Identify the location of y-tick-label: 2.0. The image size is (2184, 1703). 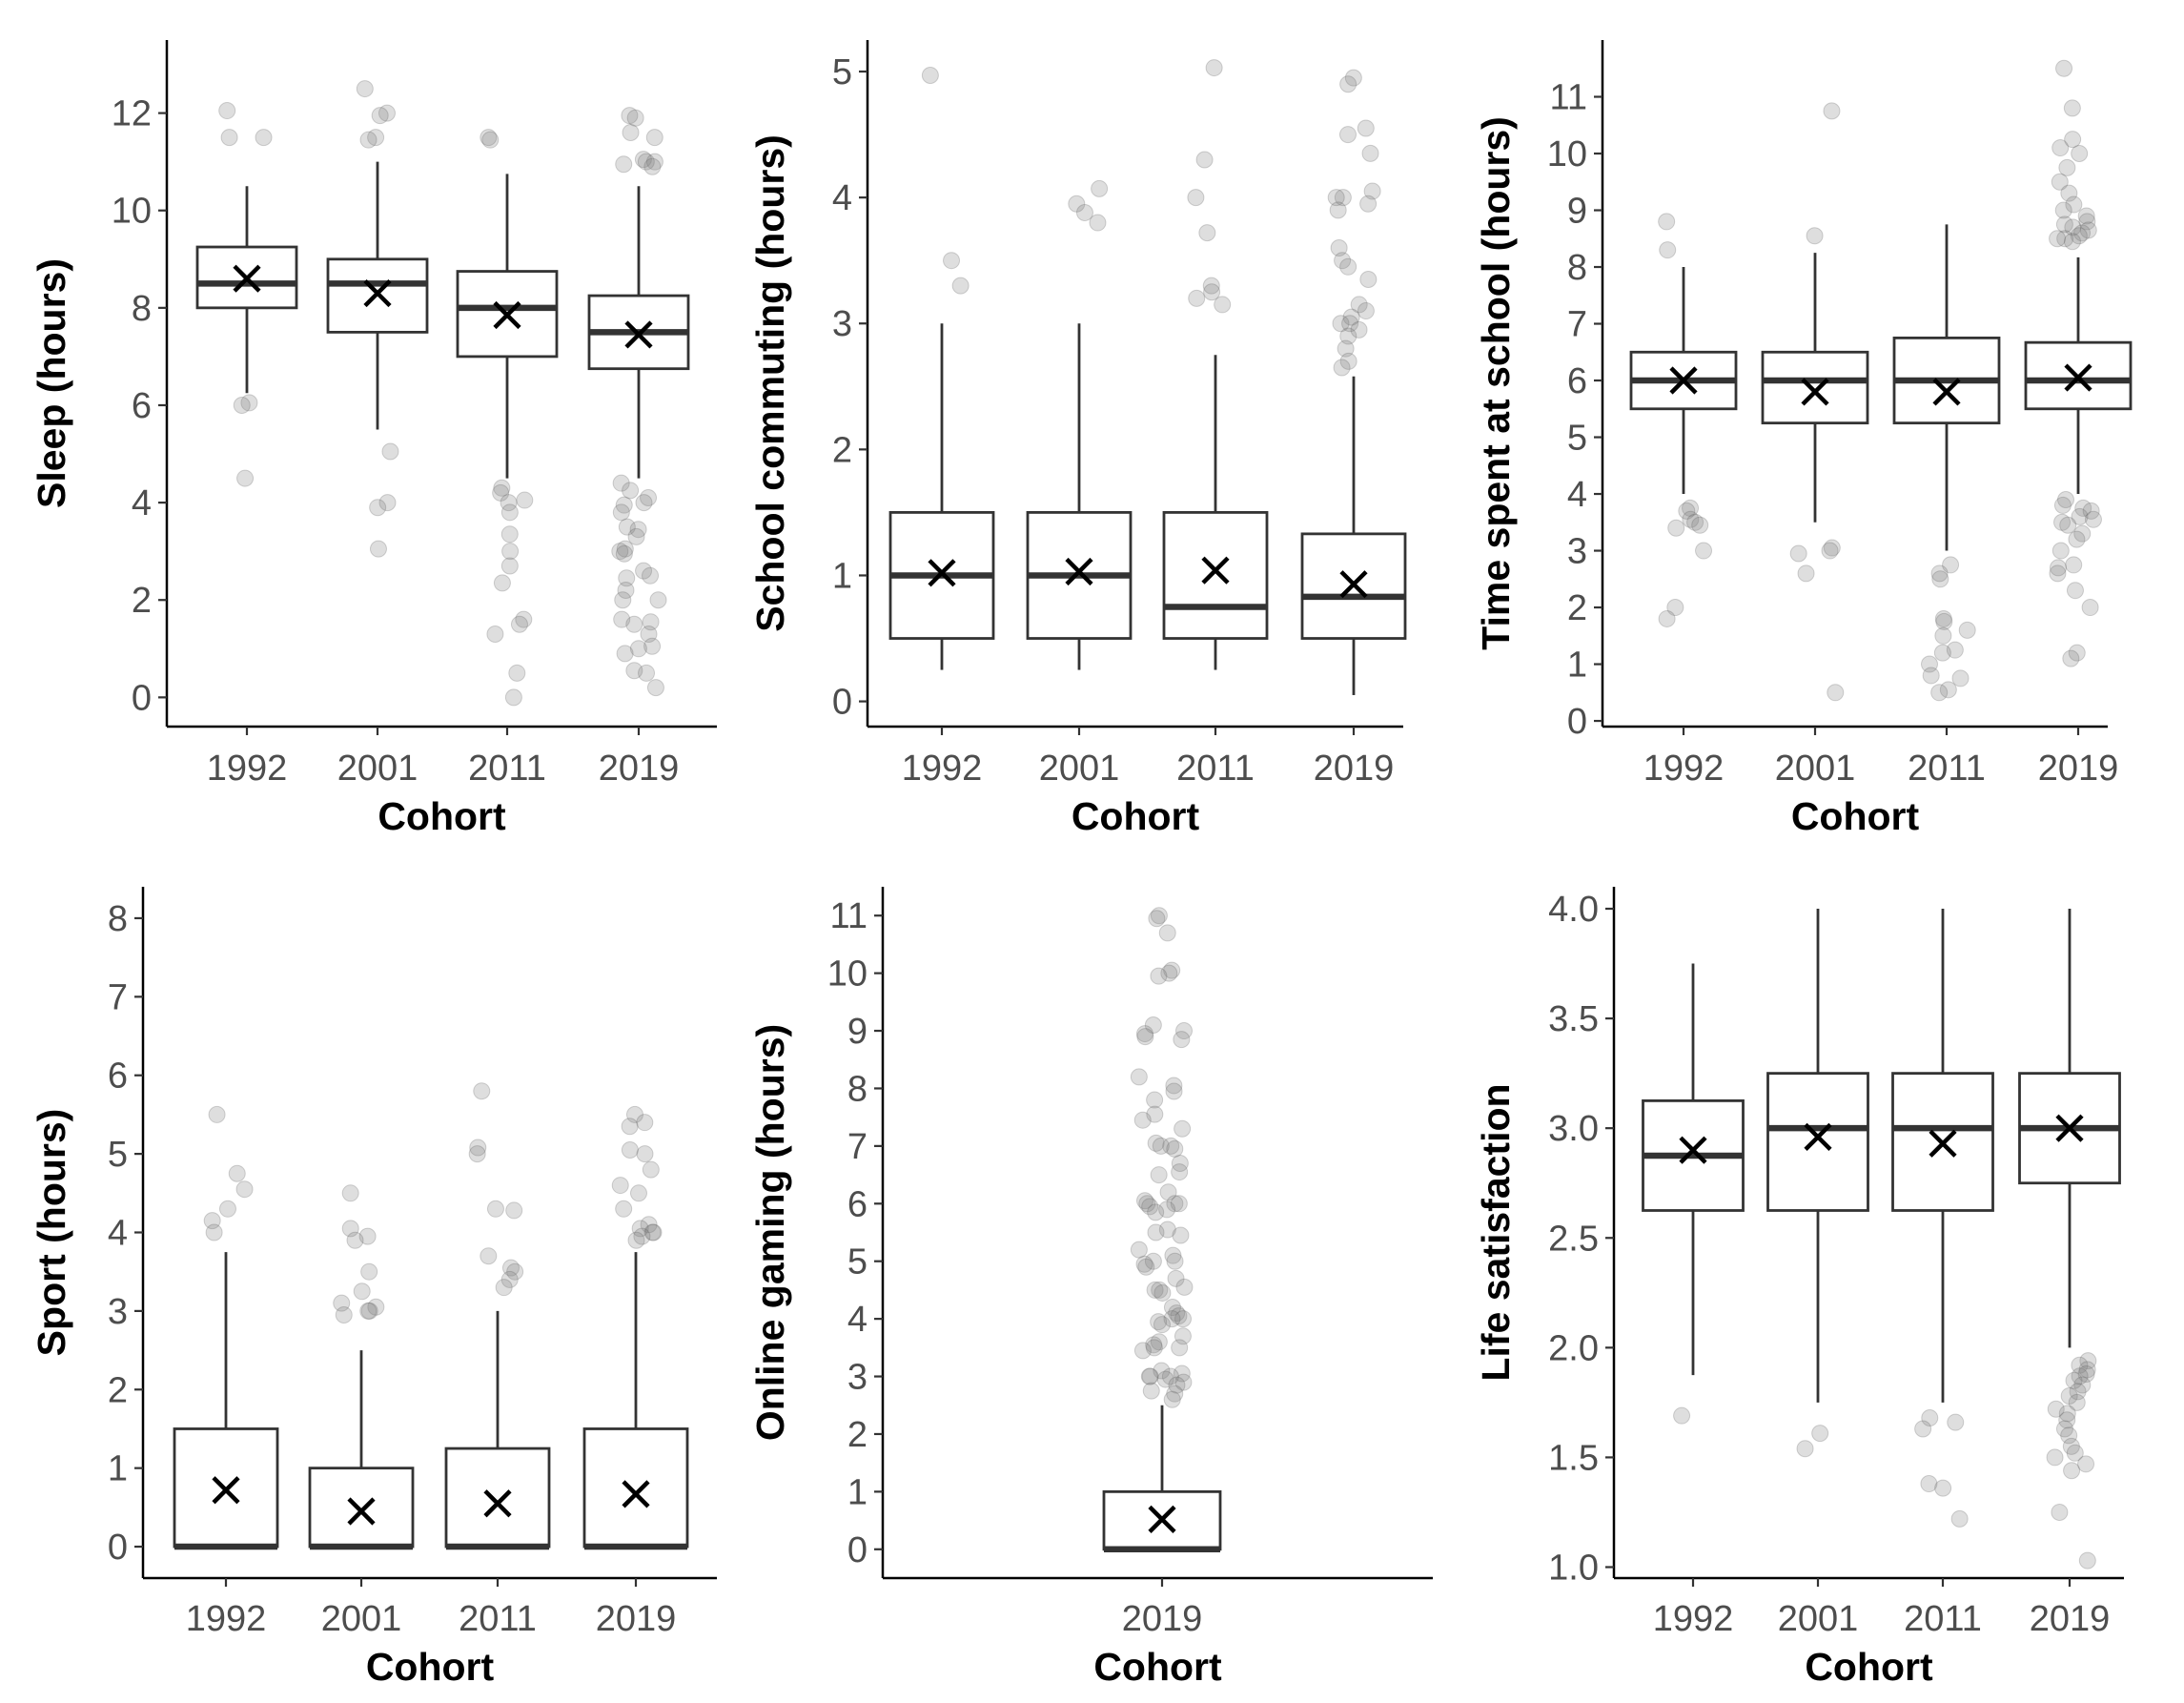
(1573, 1348).